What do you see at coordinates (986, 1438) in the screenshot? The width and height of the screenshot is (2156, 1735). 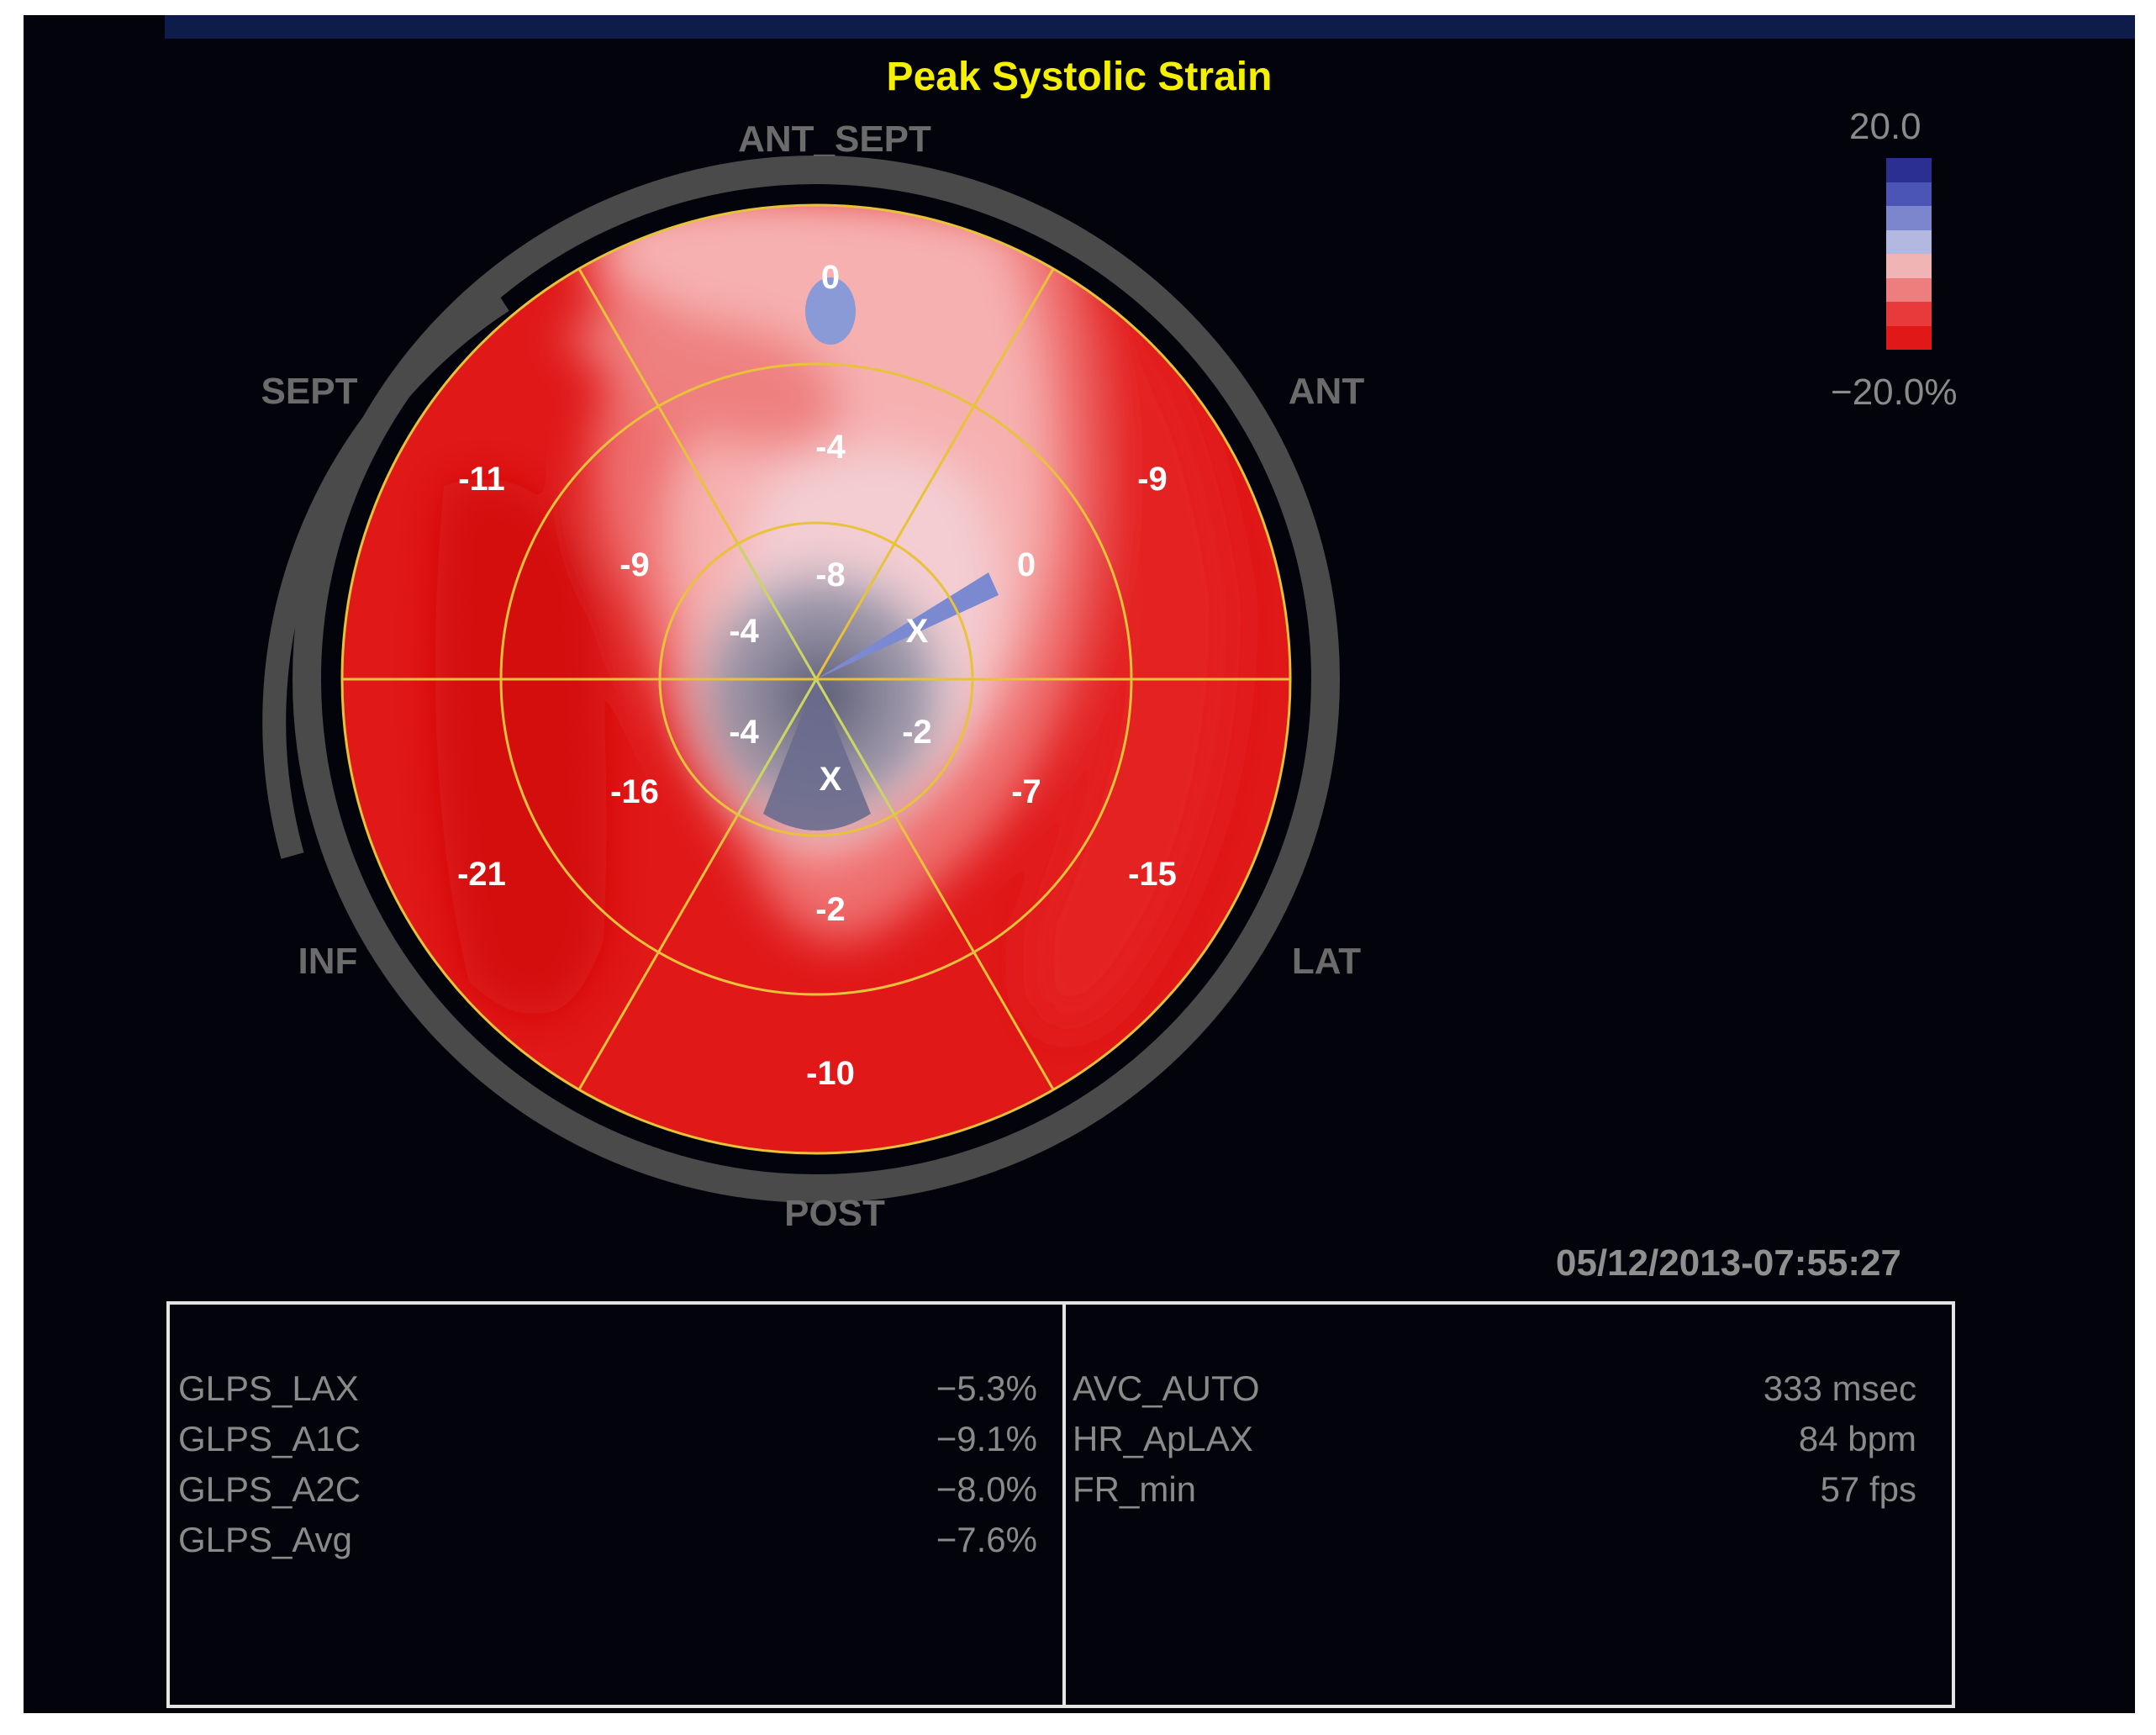 I see `stat-value: −9.1%` at bounding box center [986, 1438].